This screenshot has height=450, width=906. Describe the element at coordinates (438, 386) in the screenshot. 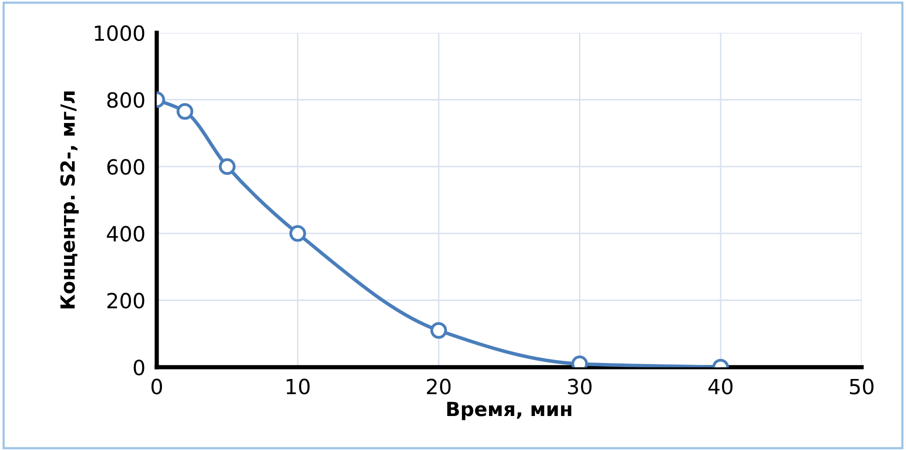

I see `x-tick-label: 20` at that location.